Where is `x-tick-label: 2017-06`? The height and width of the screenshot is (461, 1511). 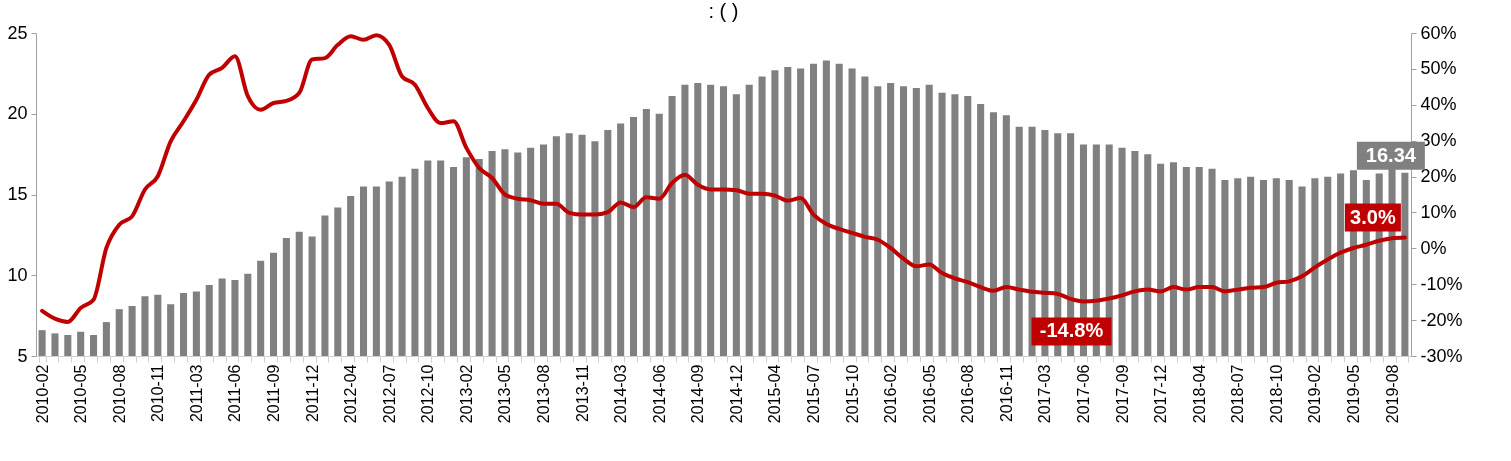 x-tick-label: 2017-06 is located at coordinates (1083, 394).